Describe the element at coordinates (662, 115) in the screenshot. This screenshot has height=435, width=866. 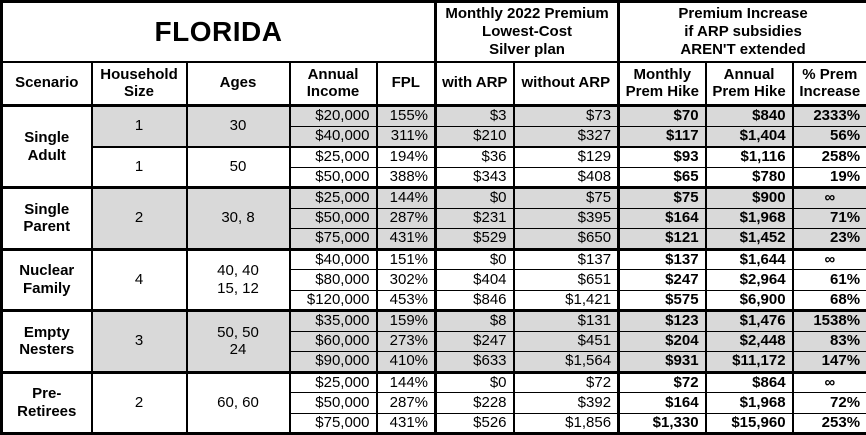
I see `monthly-hike-cell: $70` at that location.